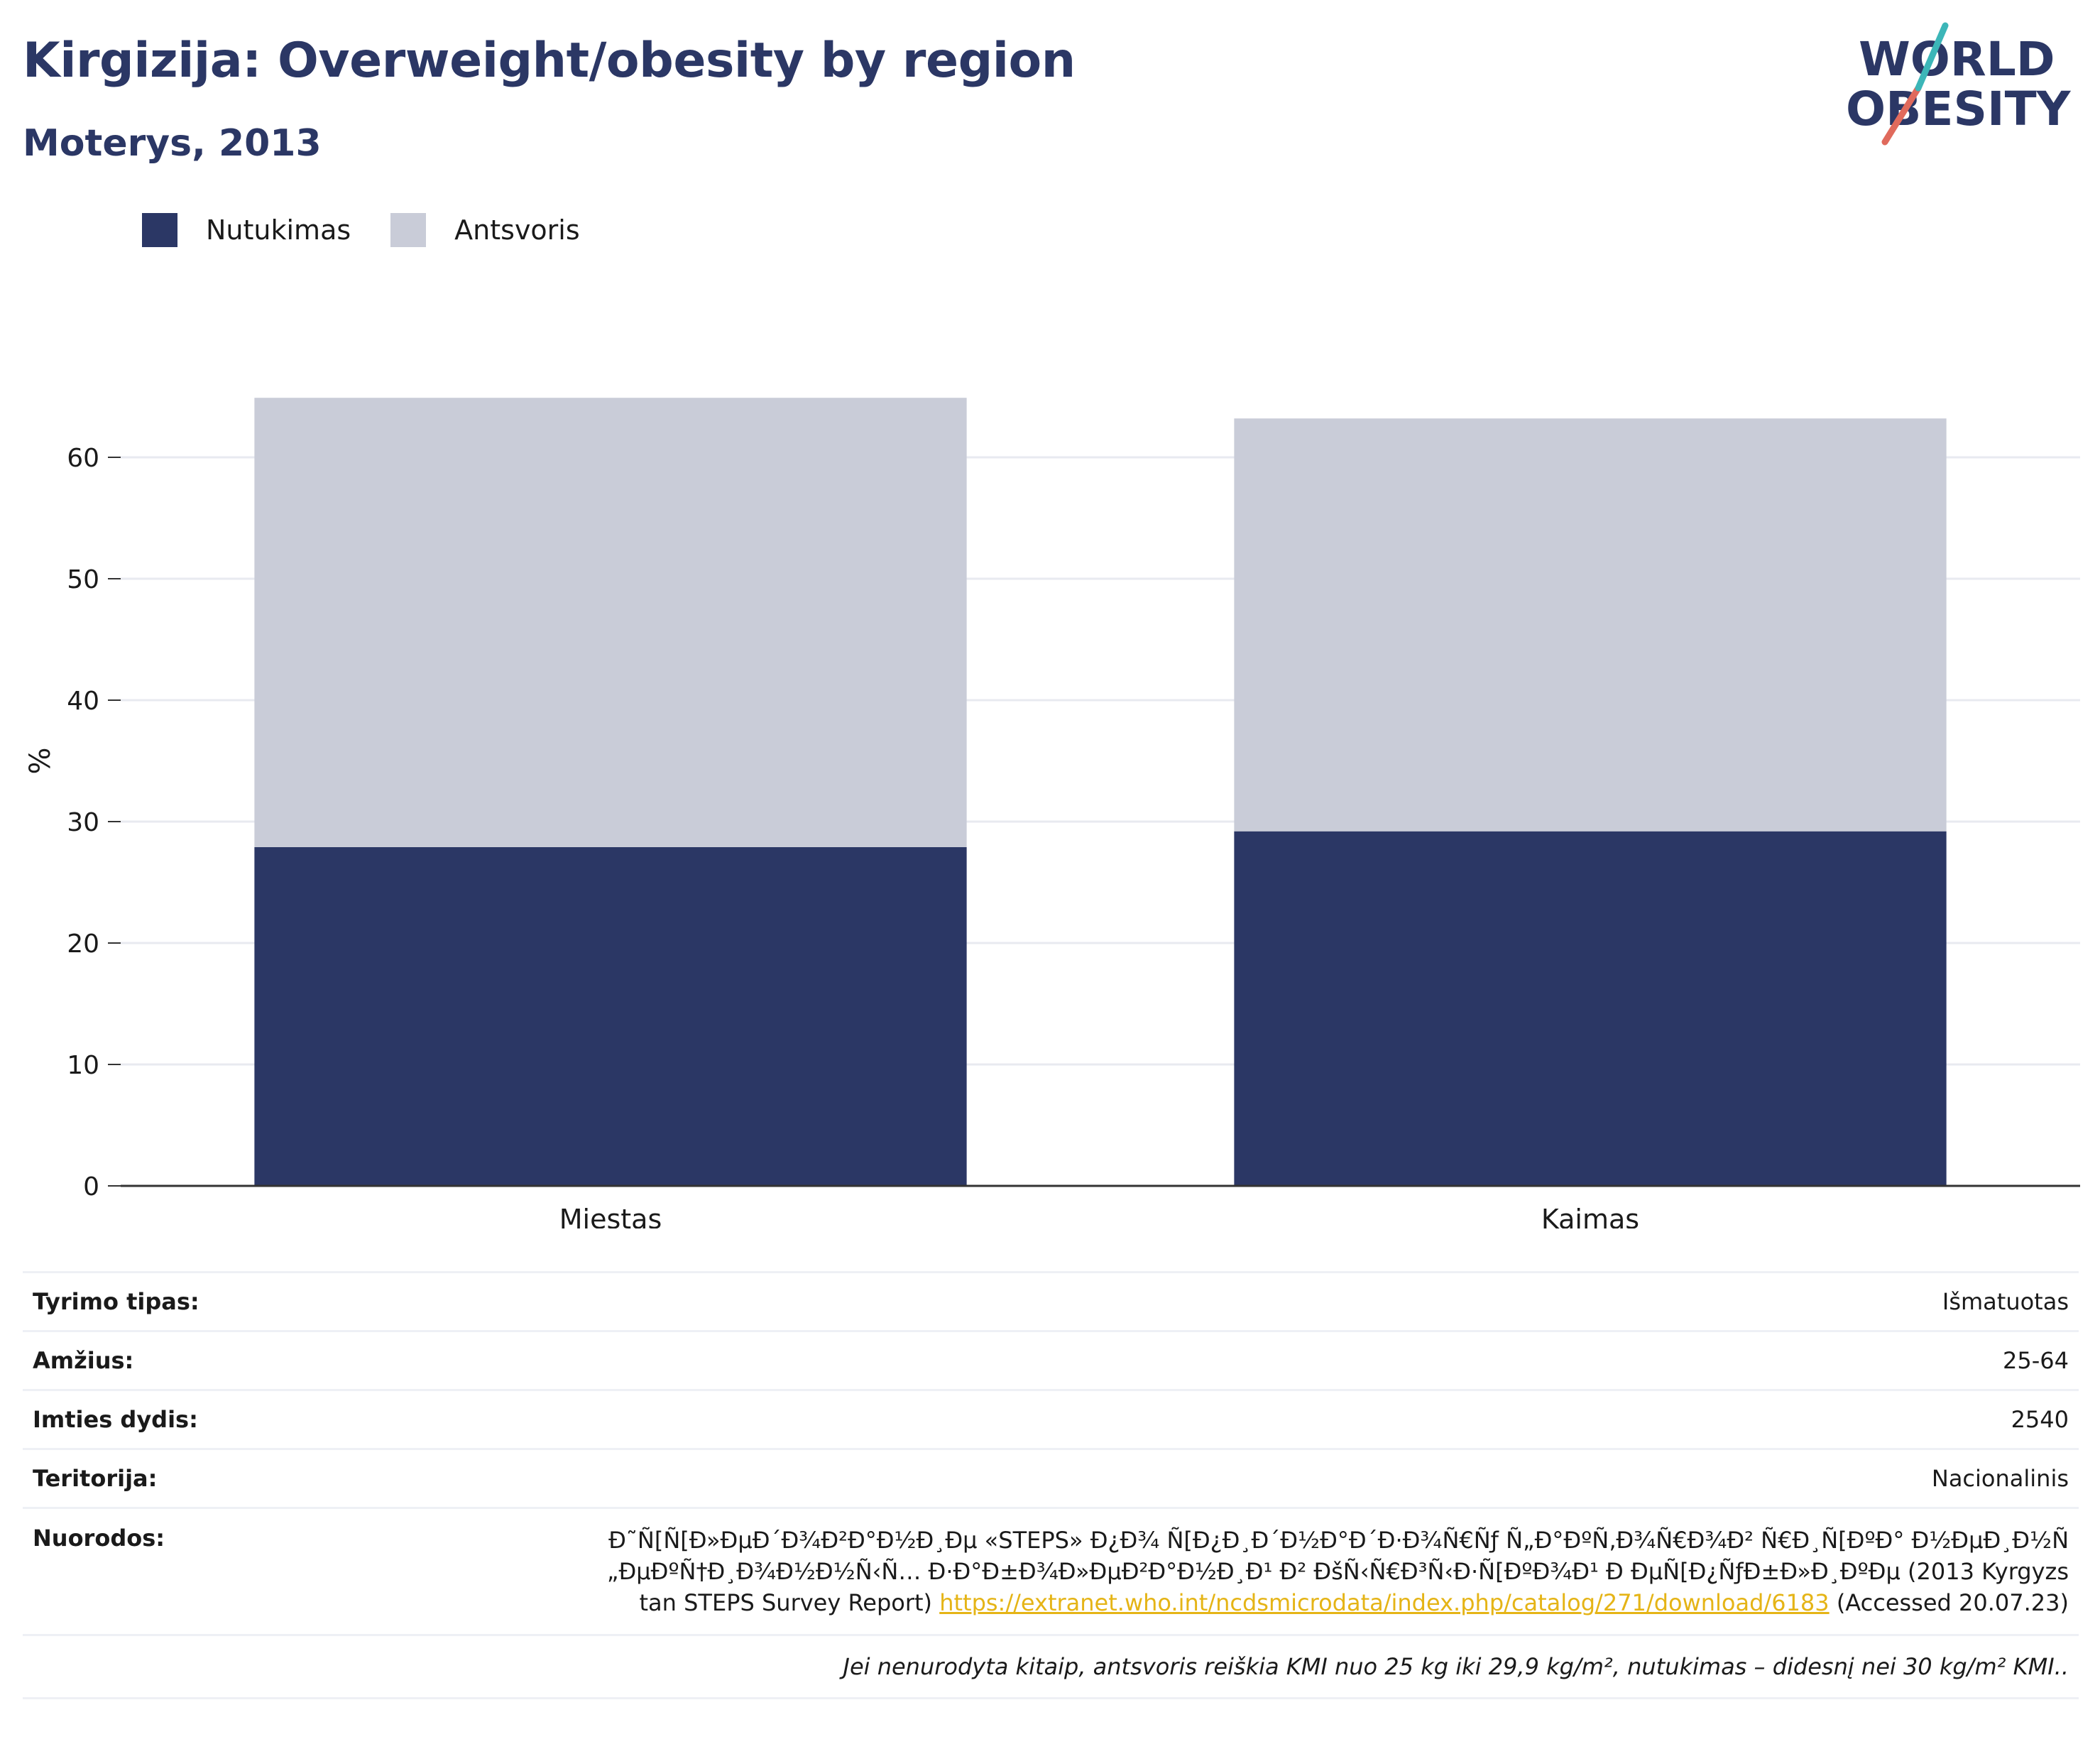 This screenshot has height=1749, width=2100. What do you see at coordinates (1957, 59) in the screenshot?
I see `logo-line1: WORLD` at bounding box center [1957, 59].